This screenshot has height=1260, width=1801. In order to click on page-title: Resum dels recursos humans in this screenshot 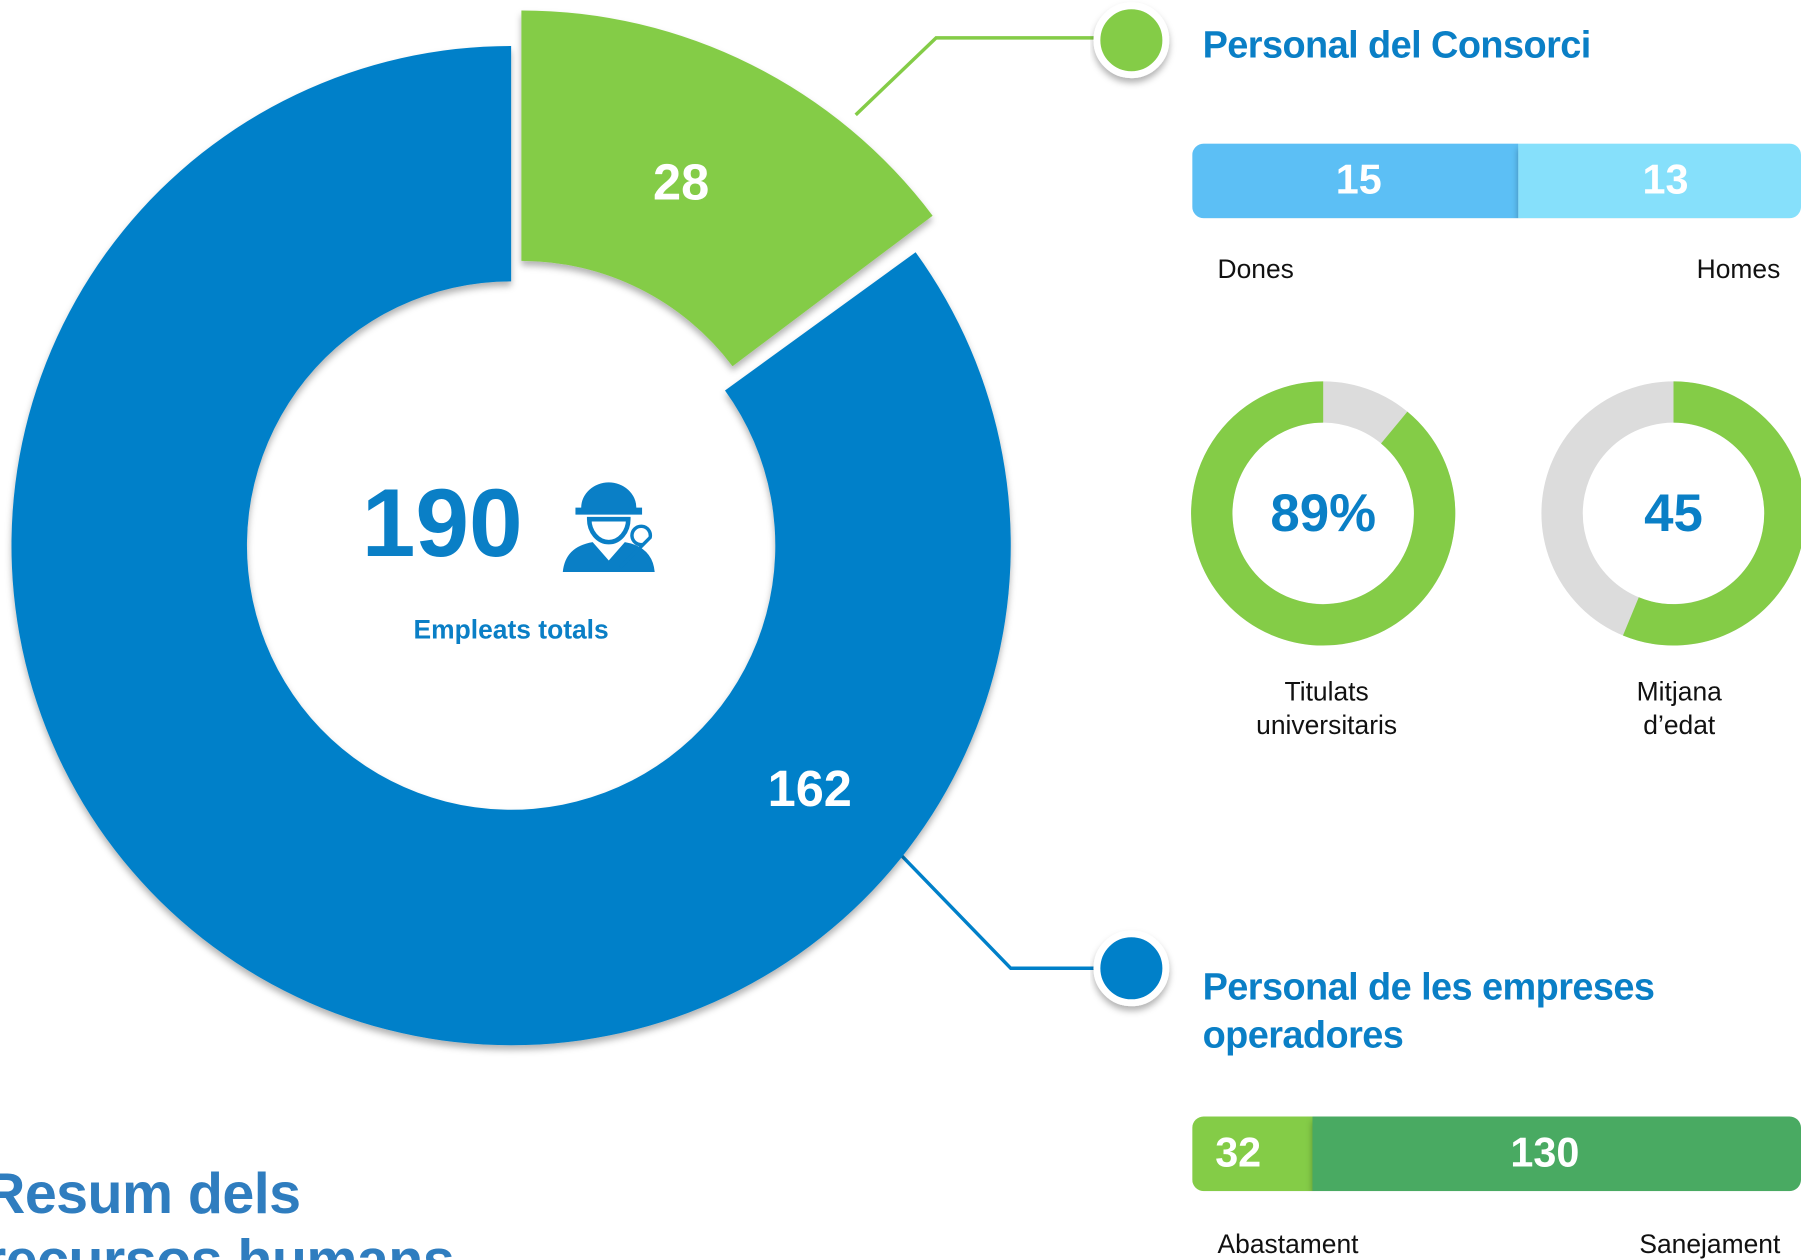, I will do `click(227, 1210)`.